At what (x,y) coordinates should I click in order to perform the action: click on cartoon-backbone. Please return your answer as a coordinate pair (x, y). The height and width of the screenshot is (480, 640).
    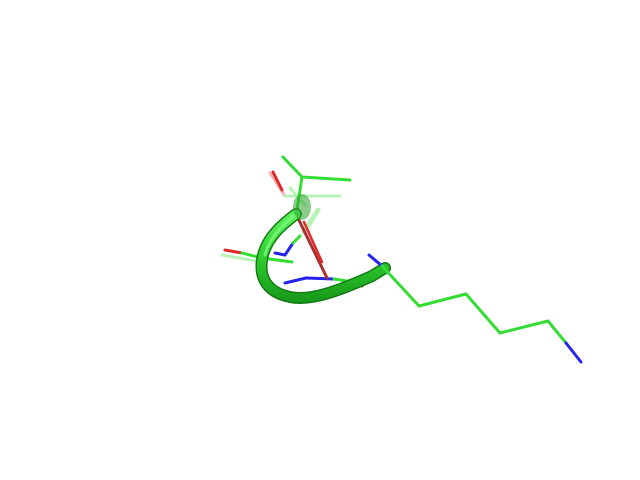
    Looking at the image, I should click on (323, 249).